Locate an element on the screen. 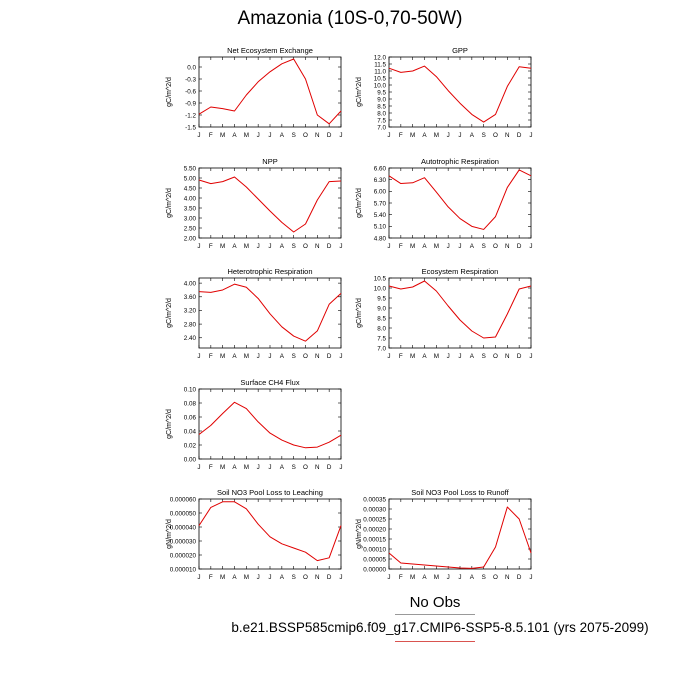  y-tick-label: 0.00000 is located at coordinates (374, 569).